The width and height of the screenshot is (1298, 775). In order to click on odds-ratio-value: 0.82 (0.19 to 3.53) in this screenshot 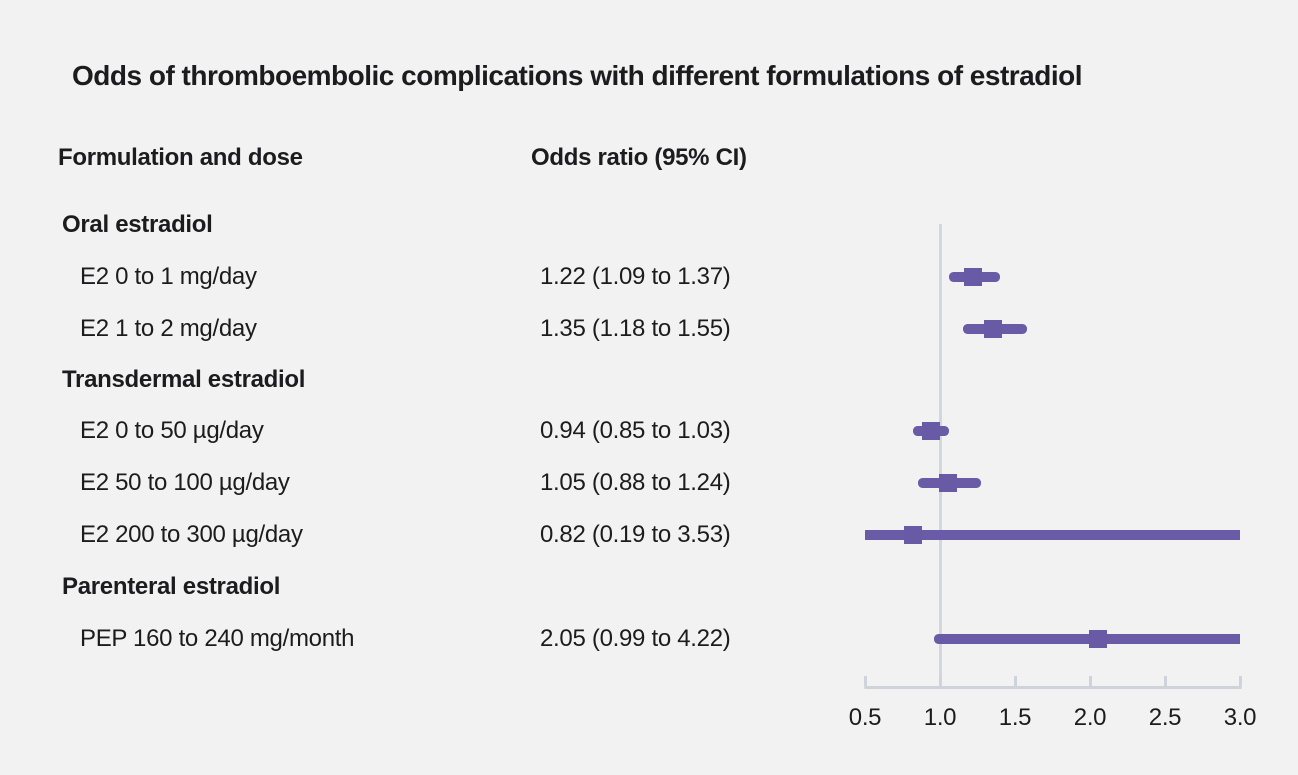, I will do `click(635, 534)`.